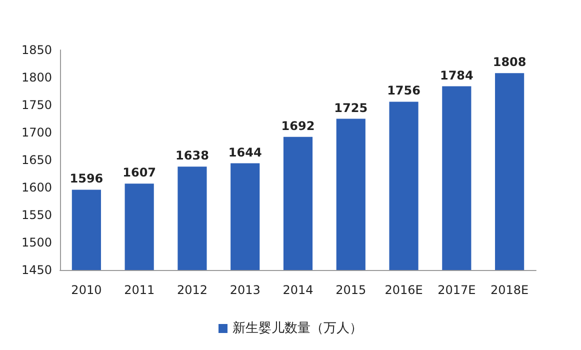 This screenshot has height=350, width=581. What do you see at coordinates (36, 105) in the screenshot?
I see `y-tick-label: 1750` at bounding box center [36, 105].